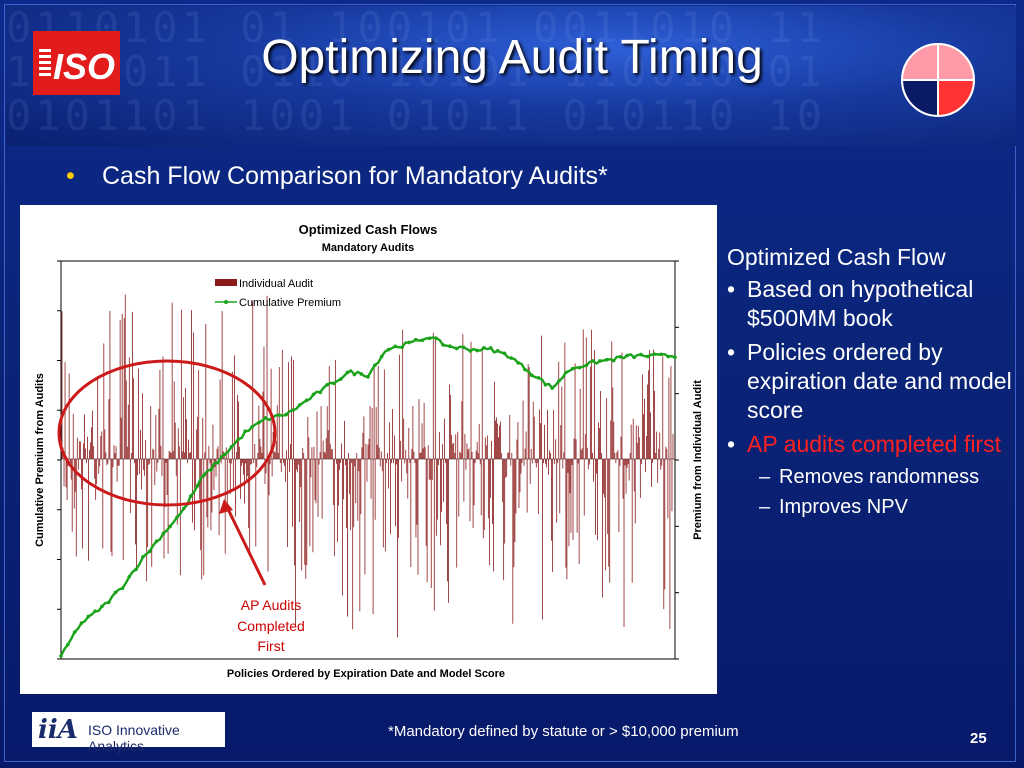  What do you see at coordinates (368, 248) in the screenshot?
I see `chart-subtitle: Mandatory Audits` at bounding box center [368, 248].